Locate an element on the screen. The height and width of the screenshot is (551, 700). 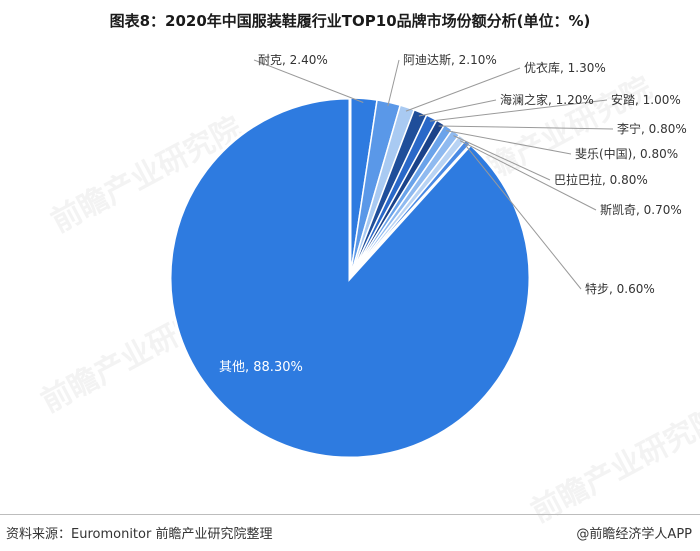
slice-label-8: 巴拉巴拉, 0.80% is located at coordinates (601, 179).